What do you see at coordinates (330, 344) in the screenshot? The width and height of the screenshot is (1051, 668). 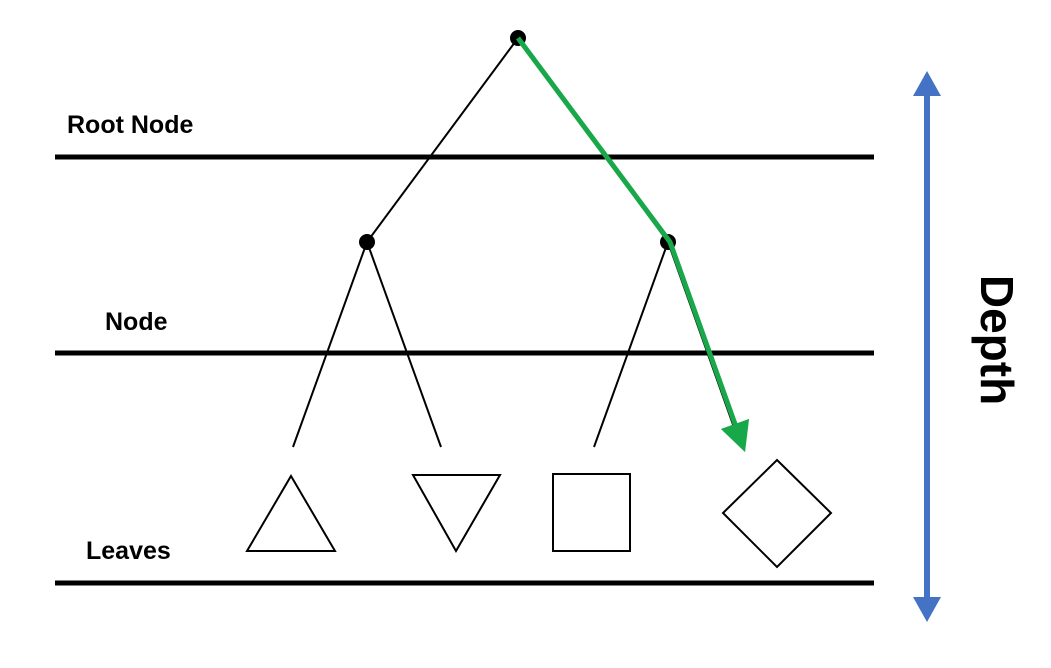 I see `edge-left-leaf1` at bounding box center [330, 344].